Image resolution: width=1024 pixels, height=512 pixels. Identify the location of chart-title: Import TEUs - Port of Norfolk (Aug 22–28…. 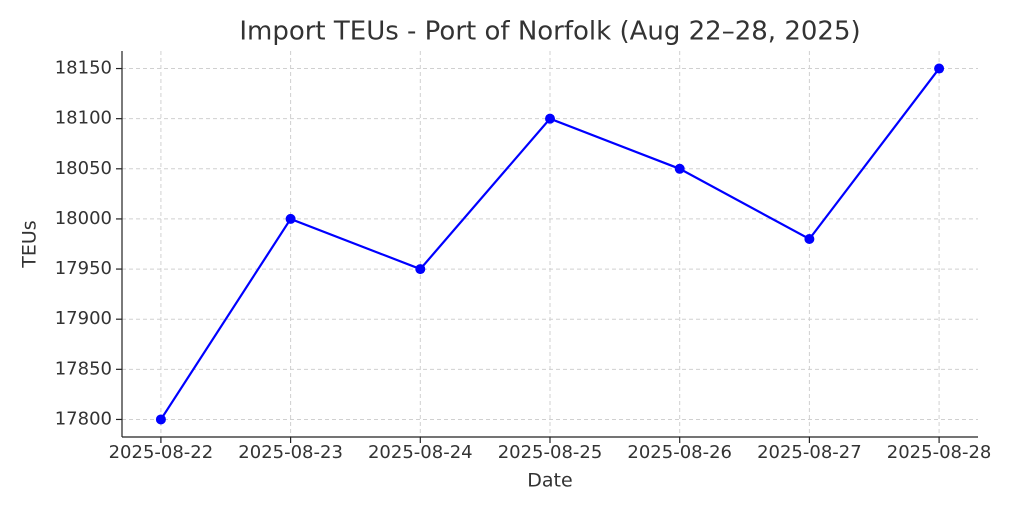
(549, 32).